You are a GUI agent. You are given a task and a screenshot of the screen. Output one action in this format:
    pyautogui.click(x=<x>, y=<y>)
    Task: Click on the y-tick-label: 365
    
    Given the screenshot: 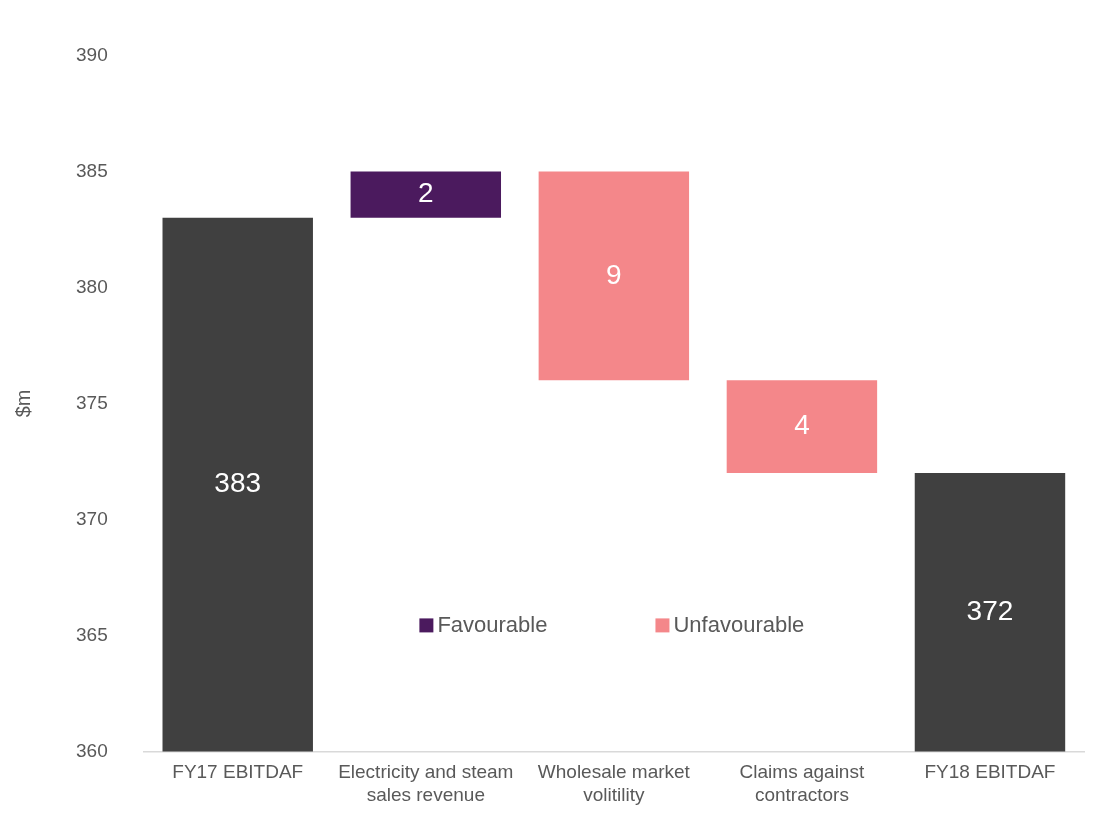 What is the action you would take?
    pyautogui.click(x=92, y=634)
    